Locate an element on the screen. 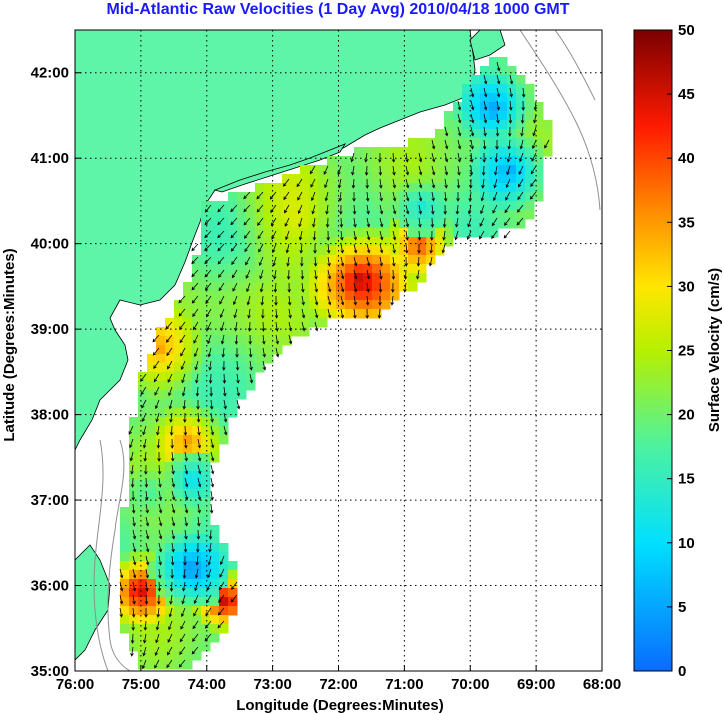  colorbar-tick-label: 50 is located at coordinates (686, 30).